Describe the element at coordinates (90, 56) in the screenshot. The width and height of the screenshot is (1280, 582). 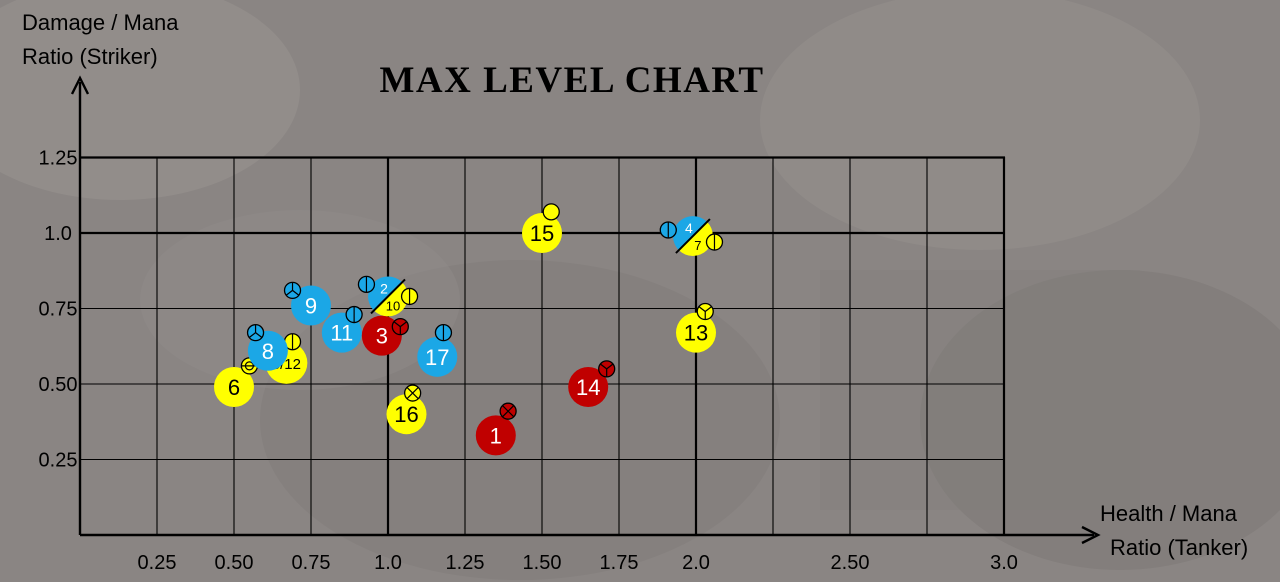
I see `y-axis-label-line-2: Ratio (Striker)` at that location.